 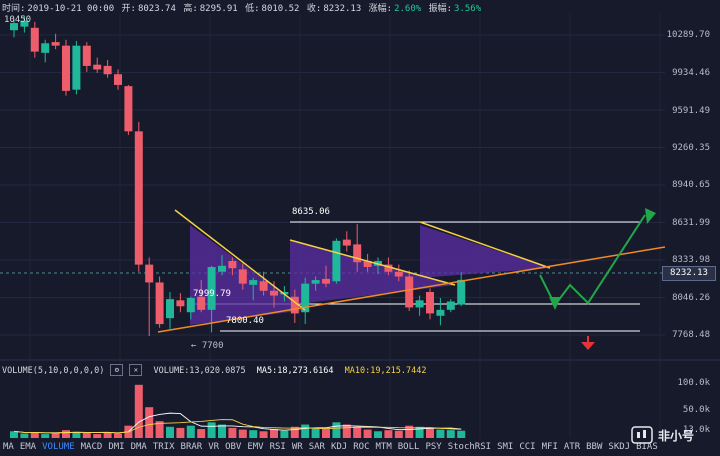 I want to click on level-low-label: 7800.40, so click(x=245, y=321).